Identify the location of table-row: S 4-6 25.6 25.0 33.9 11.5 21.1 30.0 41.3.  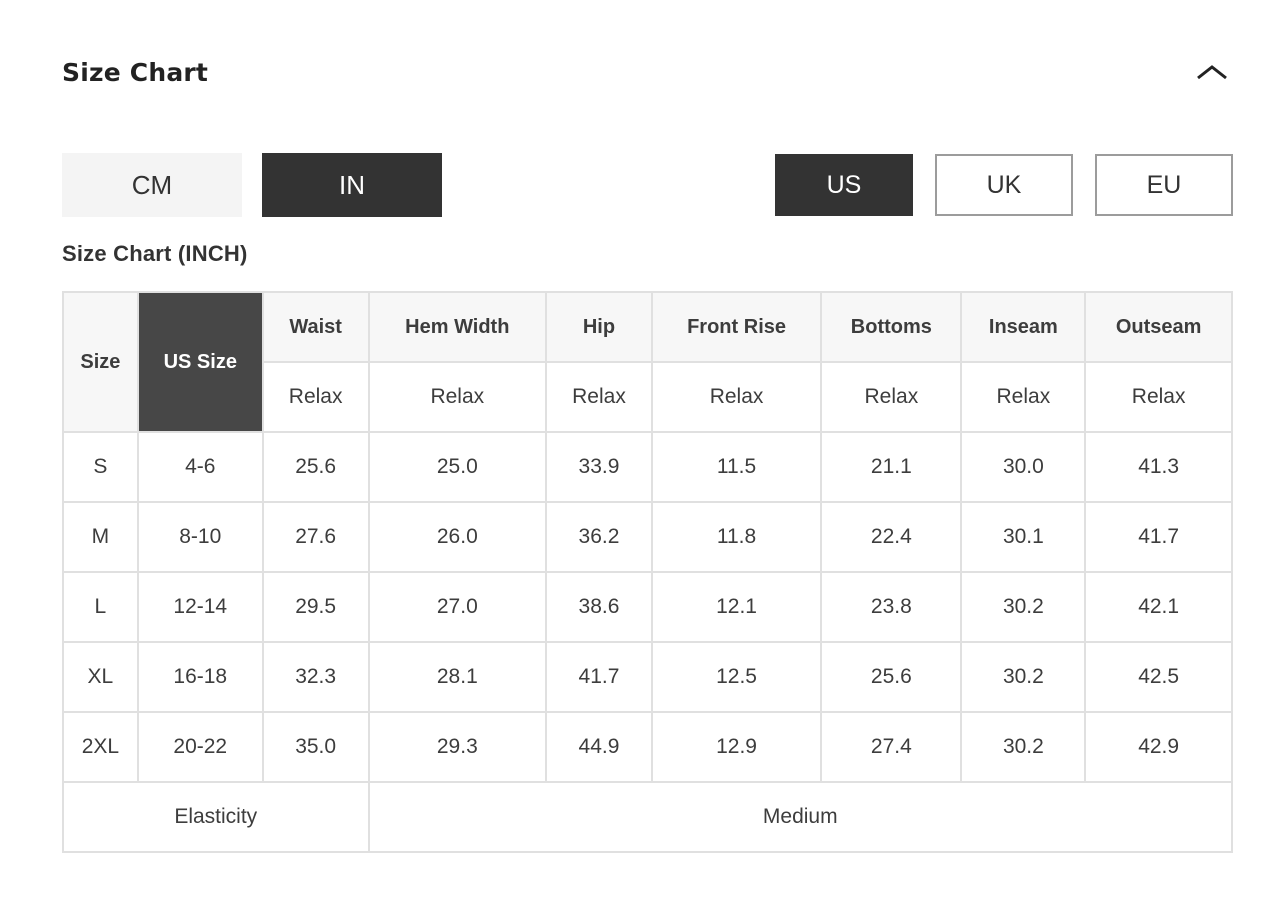
(647, 467).